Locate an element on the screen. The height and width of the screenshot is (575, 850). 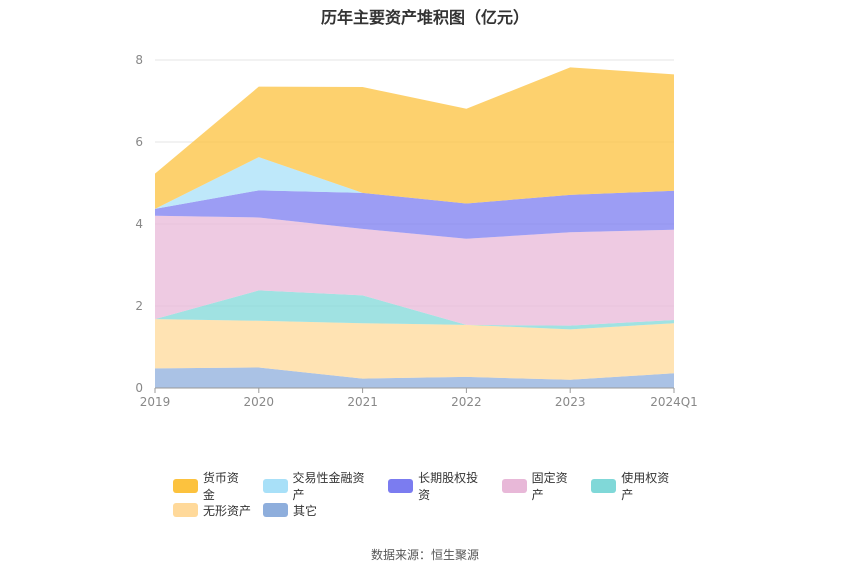
legend-label-trading-assets: 交易性金融资产 is located at coordinates (328, 486).